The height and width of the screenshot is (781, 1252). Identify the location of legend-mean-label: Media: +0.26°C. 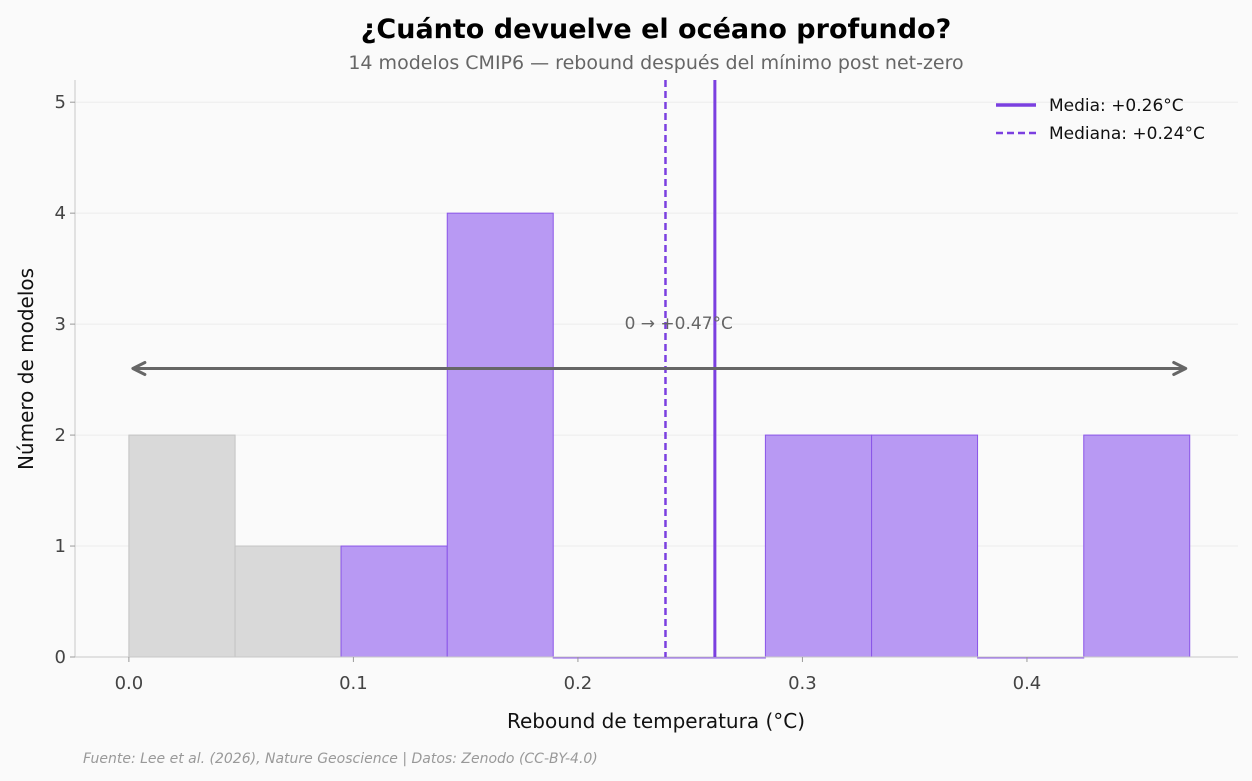
(1116, 106).